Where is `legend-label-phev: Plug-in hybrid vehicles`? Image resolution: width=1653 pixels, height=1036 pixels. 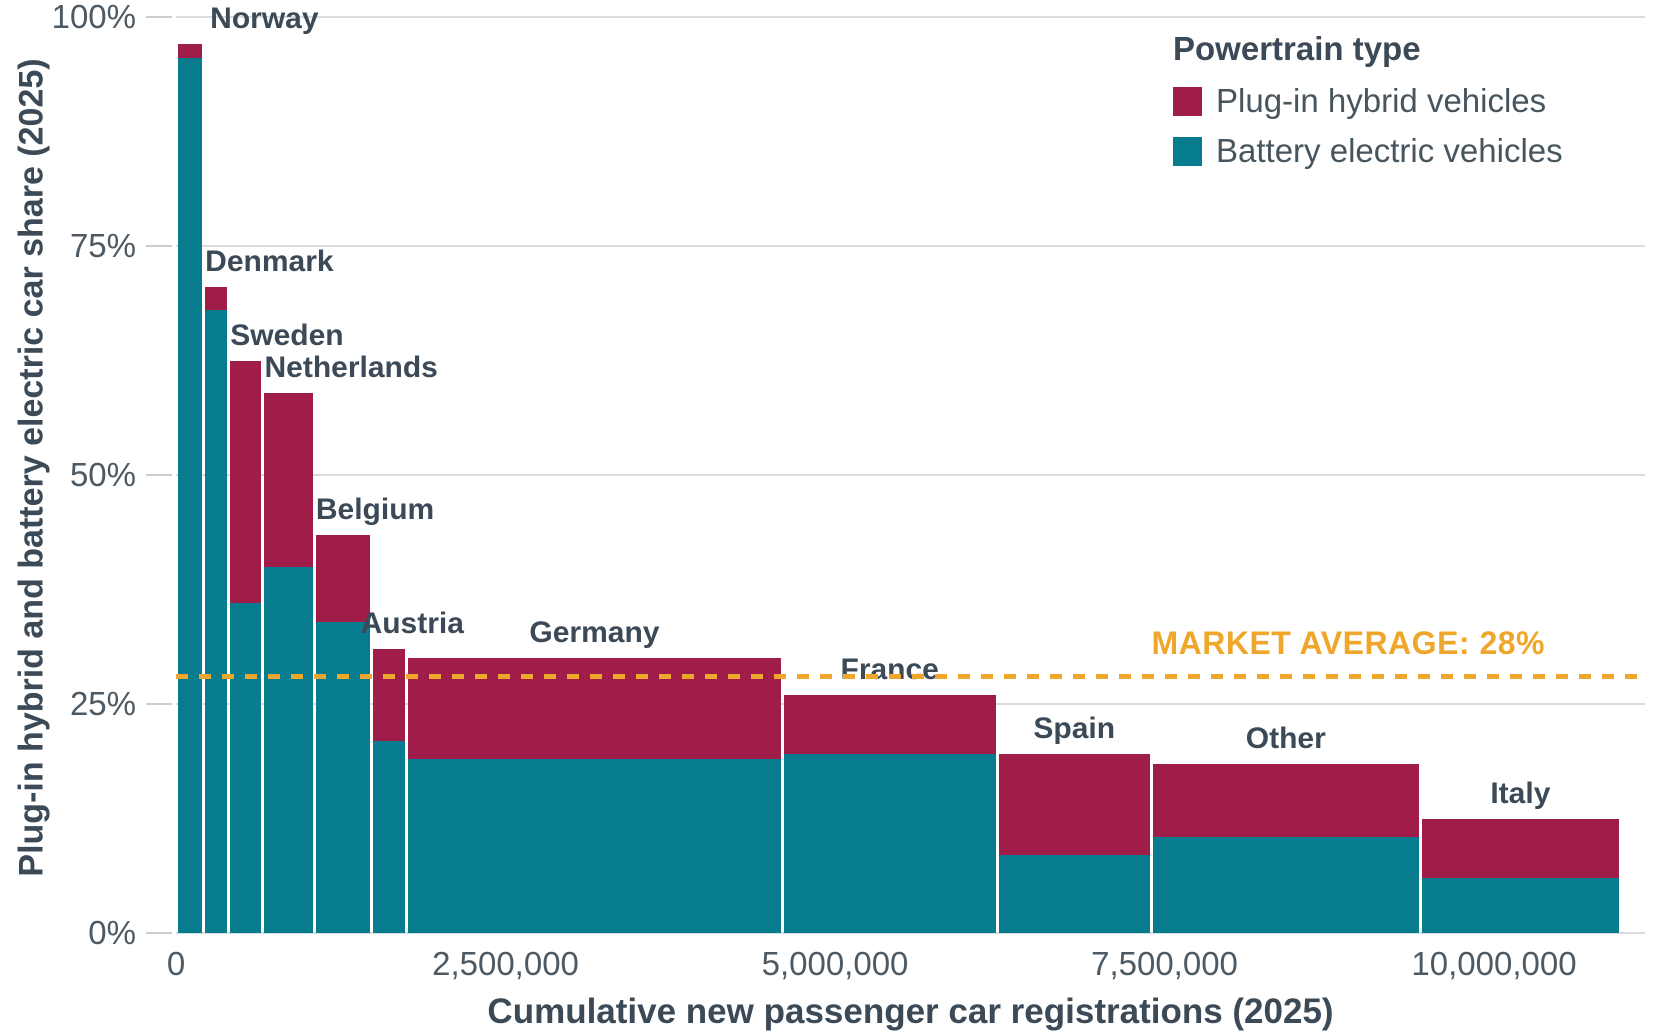 legend-label-phev: Plug-in hybrid vehicles is located at coordinates (1381, 100).